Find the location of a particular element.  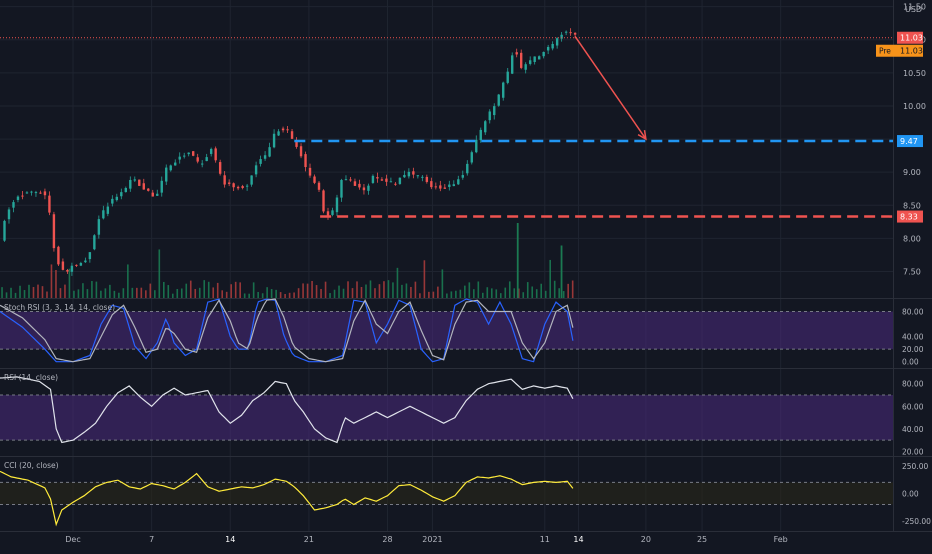

date-axis-label: 21 is located at coordinates (309, 539).